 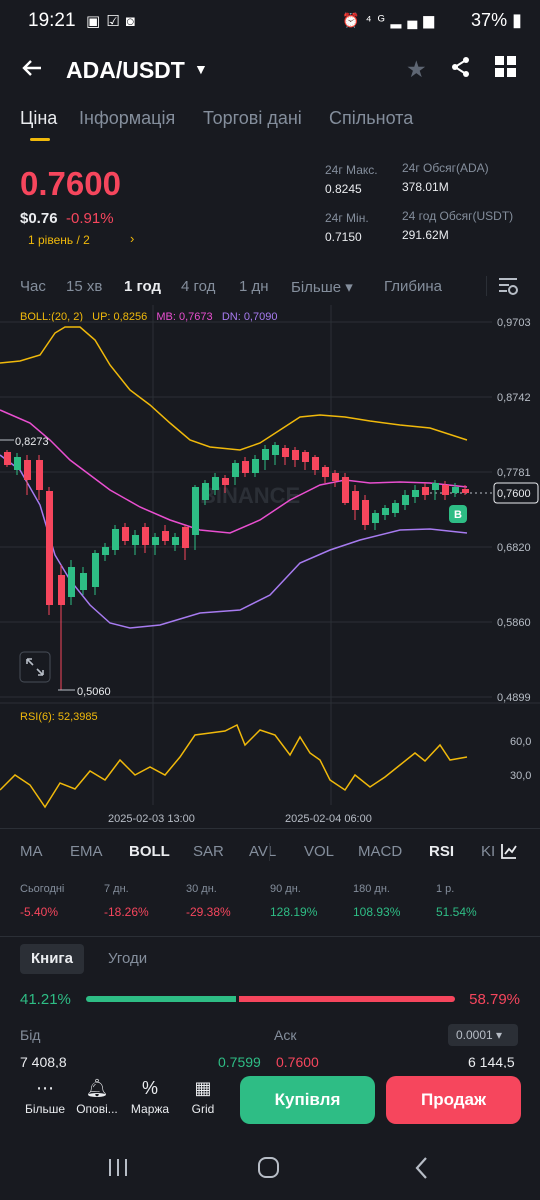 I want to click on vol-quote-value: 291.62M, so click(x=425, y=235).